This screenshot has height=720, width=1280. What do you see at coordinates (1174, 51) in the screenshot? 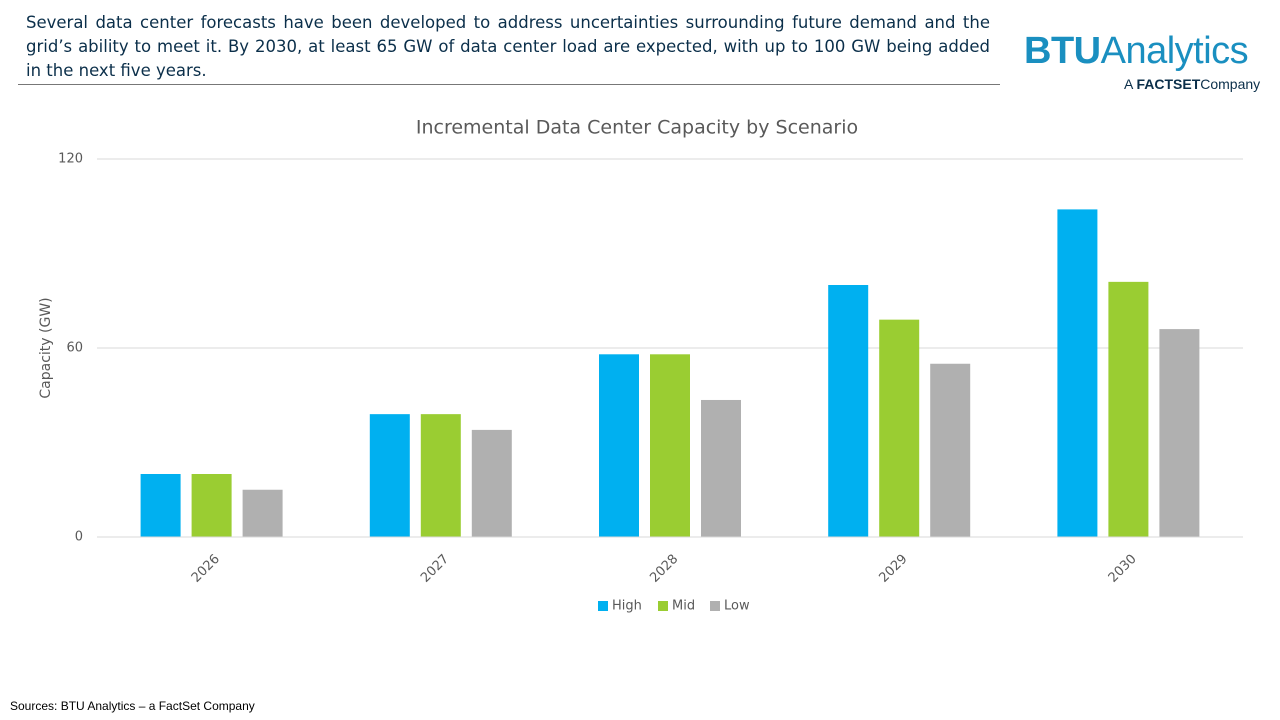
I see `logo-name: Analytics` at bounding box center [1174, 51].